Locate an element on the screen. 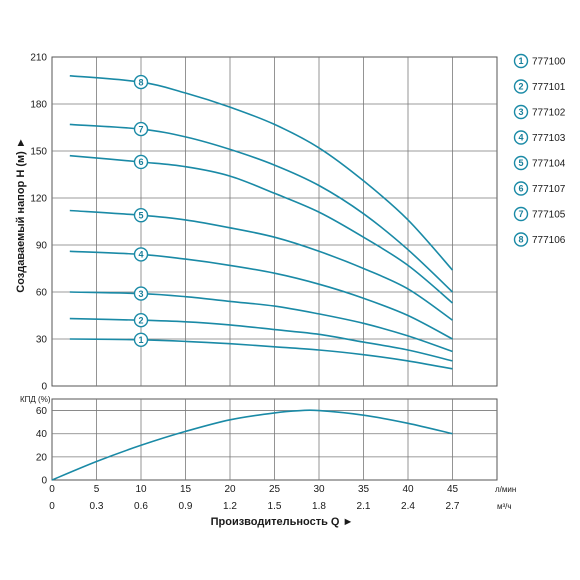 The height and width of the screenshot is (580, 580). x-axis-title: Производительность Q ► is located at coordinates (282, 522).